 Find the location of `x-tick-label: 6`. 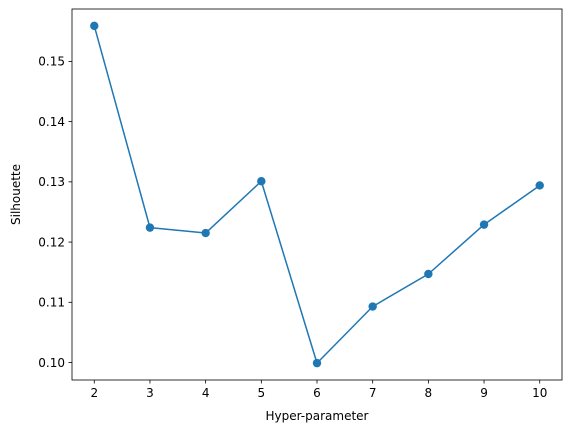

x-tick-label: 6 is located at coordinates (317, 393).